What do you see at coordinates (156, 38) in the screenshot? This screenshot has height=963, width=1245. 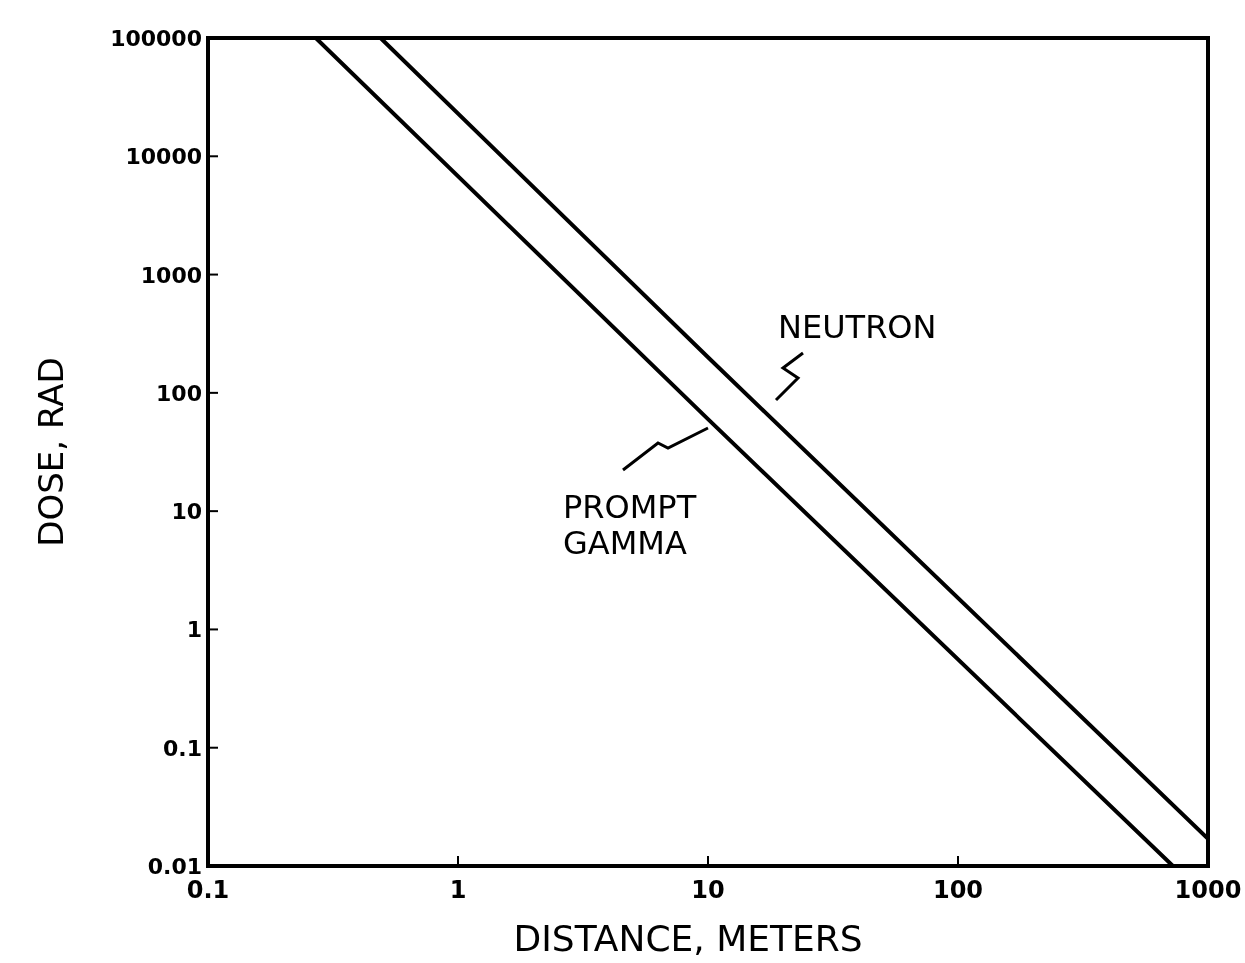 I see `y-tick-label: 100000` at bounding box center [156, 38].